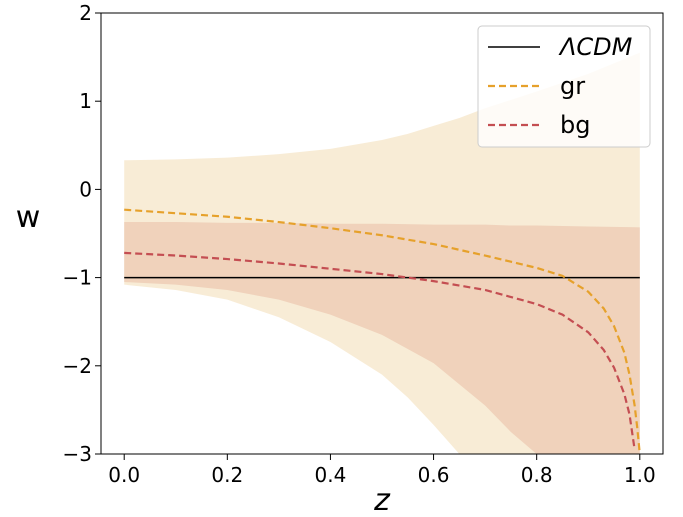 The height and width of the screenshot is (517, 683). I want to click on y-axis-label: w, so click(28, 217).